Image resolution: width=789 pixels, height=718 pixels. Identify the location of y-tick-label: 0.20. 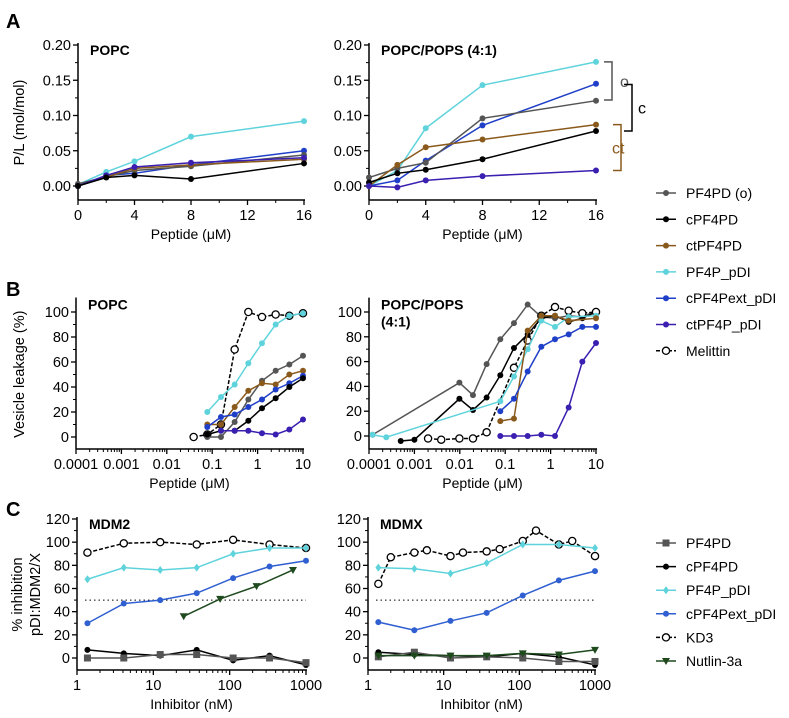
(57, 46).